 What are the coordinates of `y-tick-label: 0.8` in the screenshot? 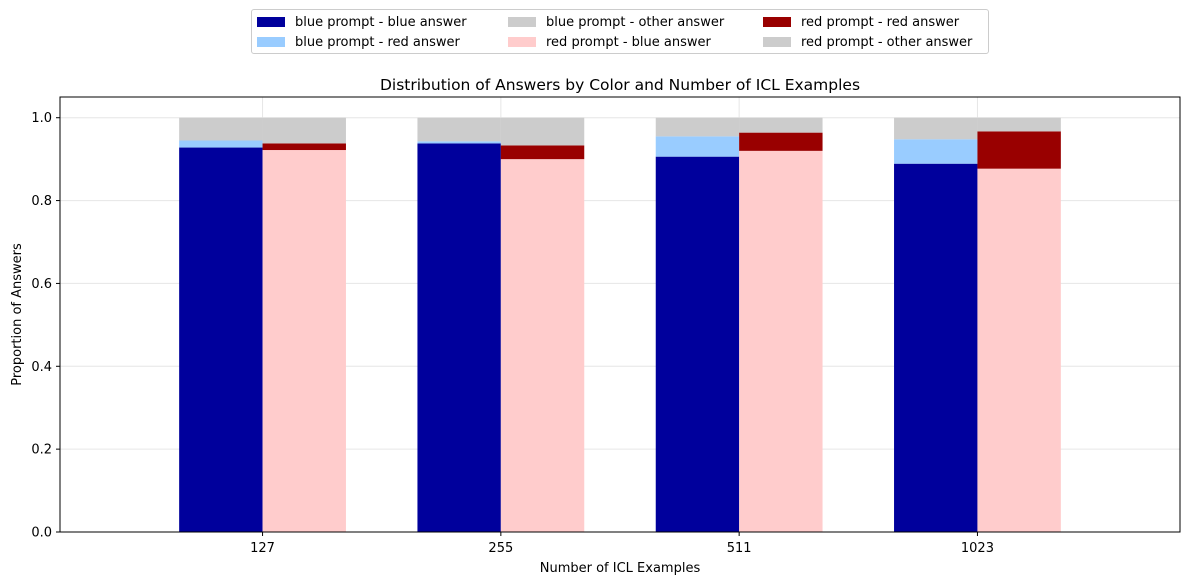 It's located at (41, 201).